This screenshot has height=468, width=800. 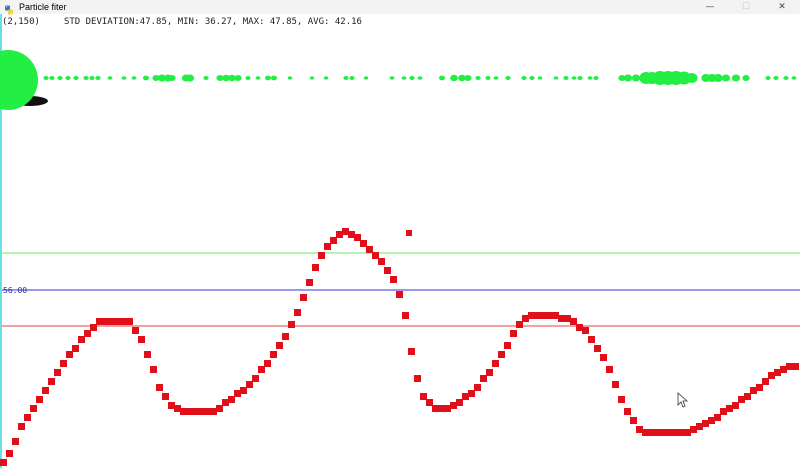 I want to click on window-controls: — ☐ ✕, so click(x=746, y=7).